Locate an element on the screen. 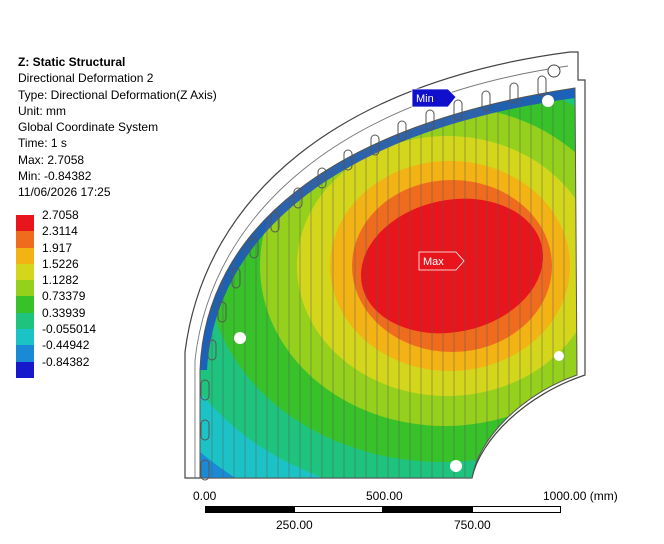  result-type: Type: Directional Deformation(Z Axis) is located at coordinates (117, 94).